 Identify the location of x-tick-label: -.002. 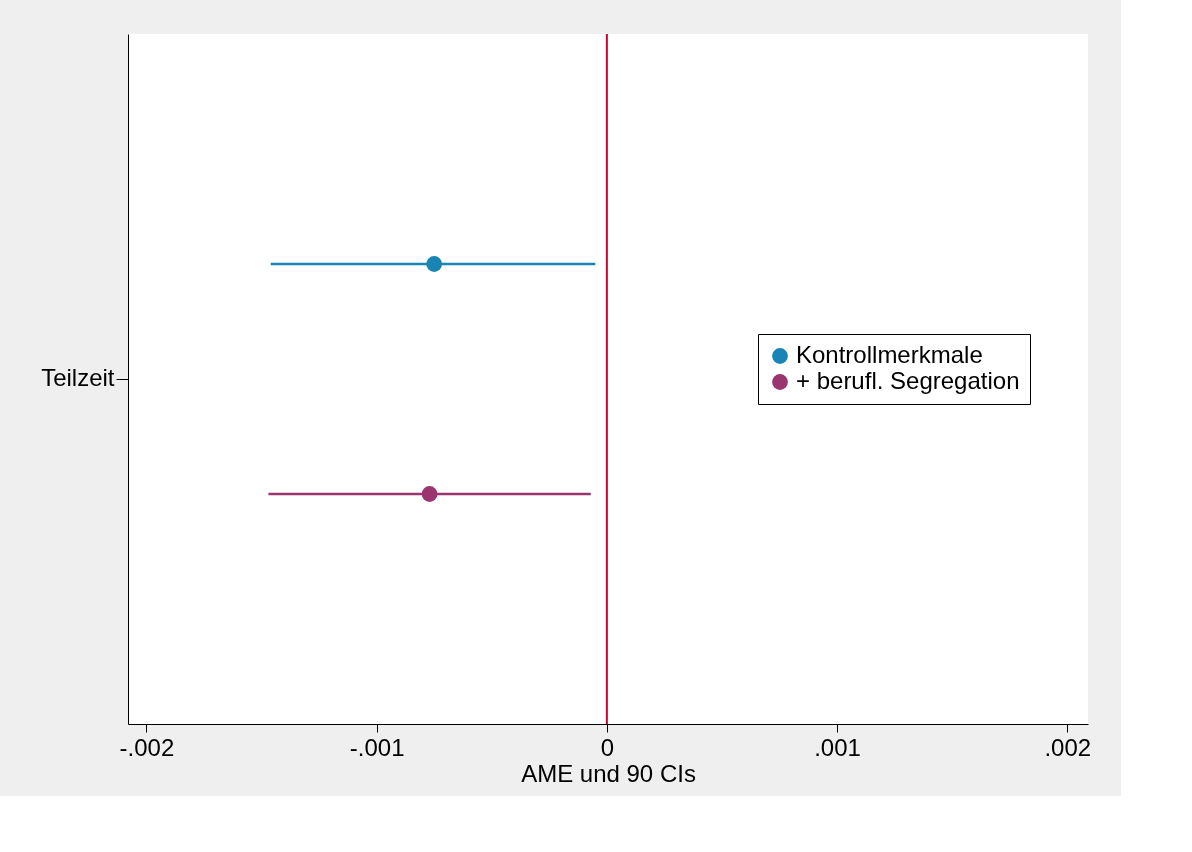
(147, 747).